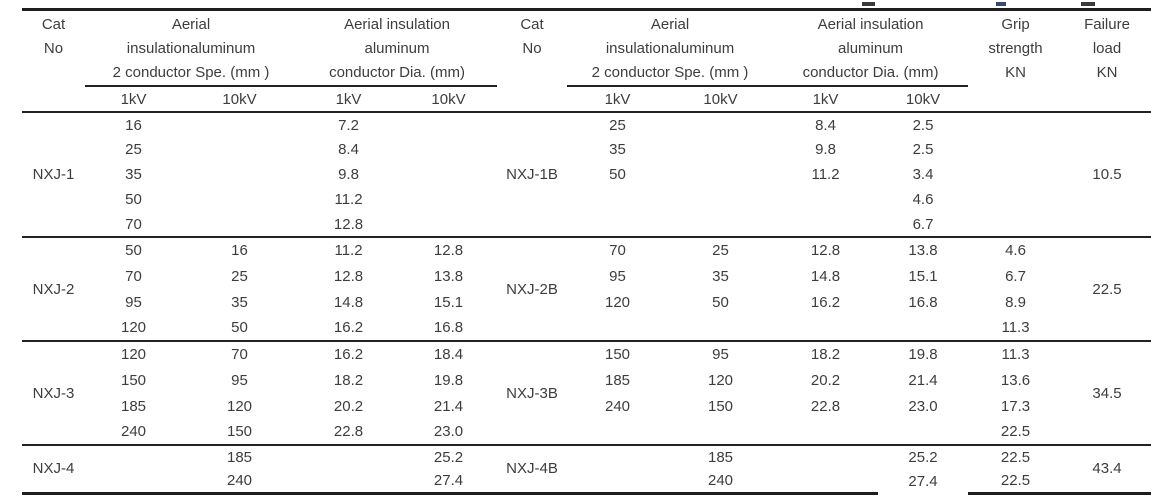 Image resolution: width=1151 pixels, height=498 pixels. Describe the element at coordinates (1107, 48) in the screenshot. I see `header-line: load` at that location.